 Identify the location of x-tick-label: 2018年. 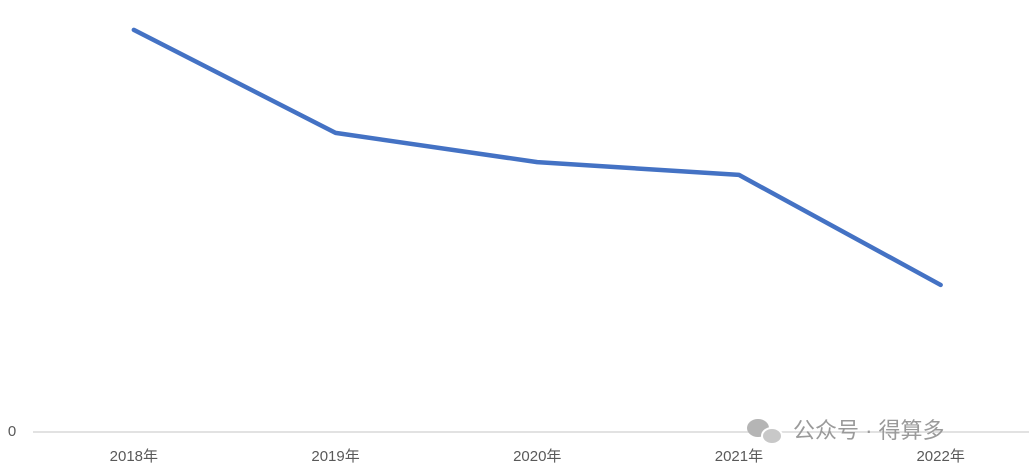
(134, 456).